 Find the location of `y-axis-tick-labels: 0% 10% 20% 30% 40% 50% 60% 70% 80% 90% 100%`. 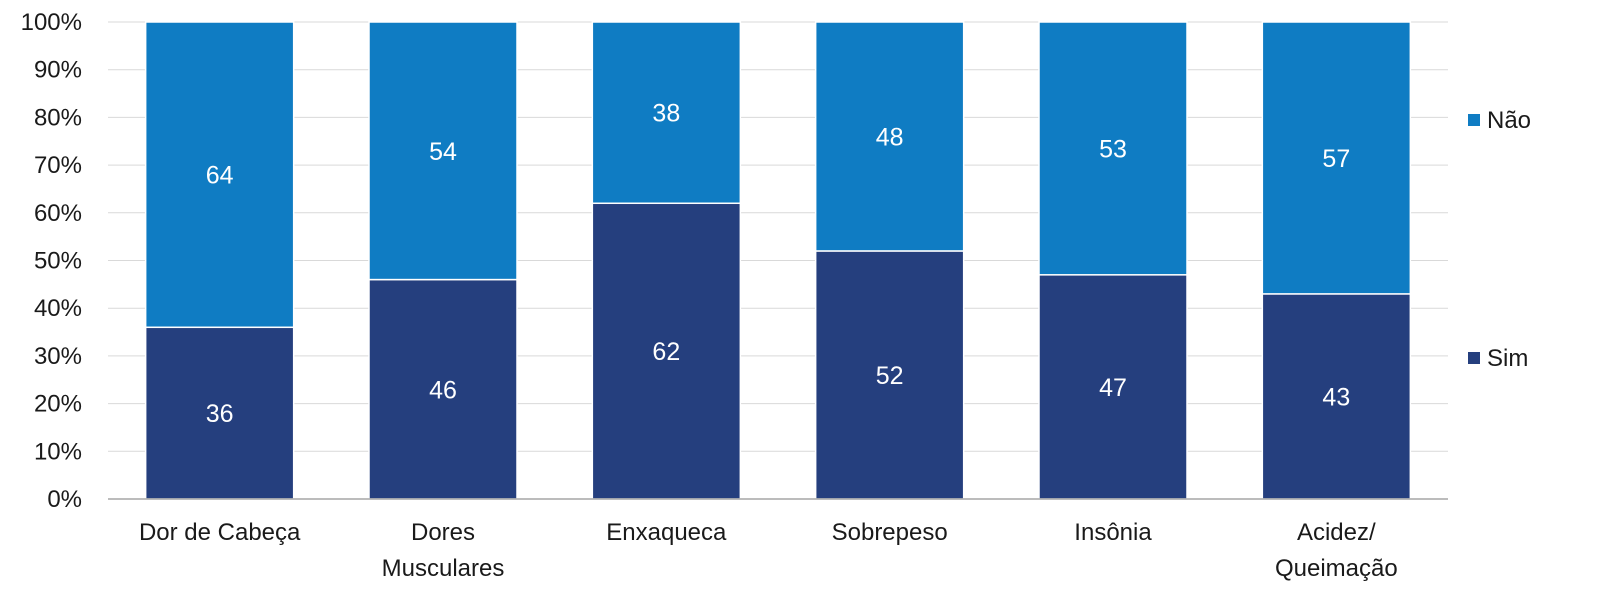

y-axis-tick-labels: 0% 10% 20% 30% 40% 50% 60% 70% 80% 90% 100% is located at coordinates (51, 261).